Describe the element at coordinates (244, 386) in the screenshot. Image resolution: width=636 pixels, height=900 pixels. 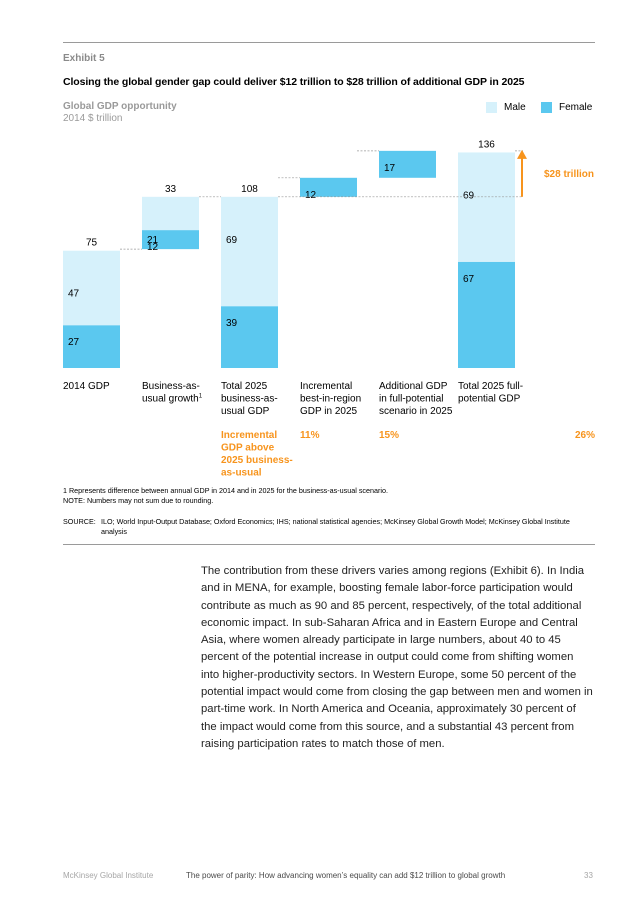
I see `category-label-2-line-0: Total 2025` at that location.